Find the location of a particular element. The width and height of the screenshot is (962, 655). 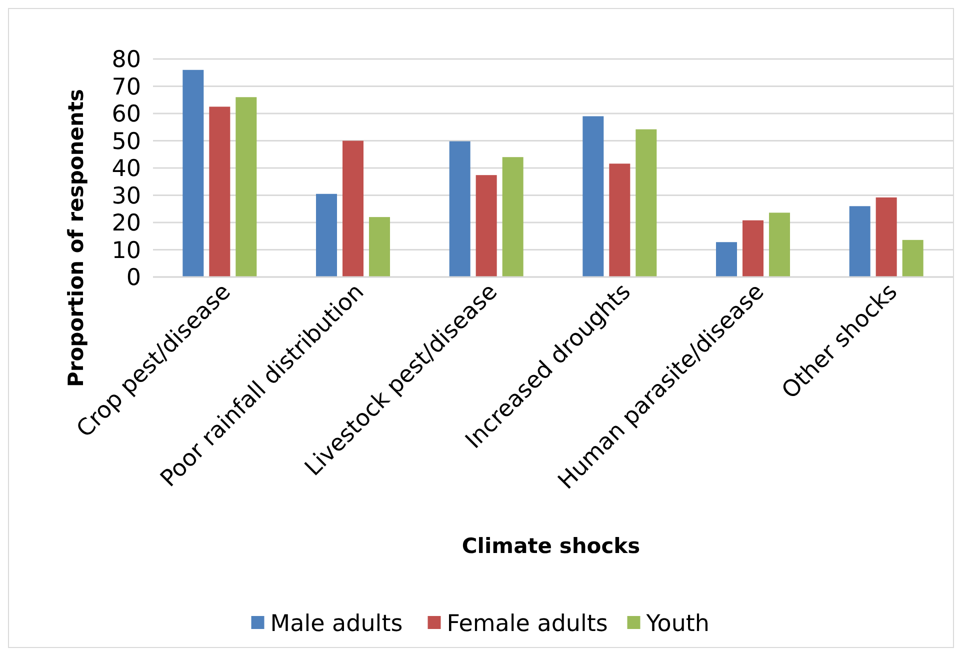

y-tick-label: 50 is located at coordinates (126, 141).